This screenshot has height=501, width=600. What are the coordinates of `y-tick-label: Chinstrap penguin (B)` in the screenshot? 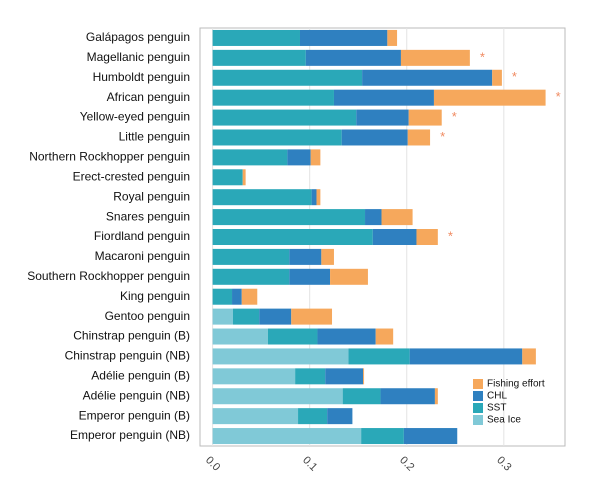 It's located at (131, 336).